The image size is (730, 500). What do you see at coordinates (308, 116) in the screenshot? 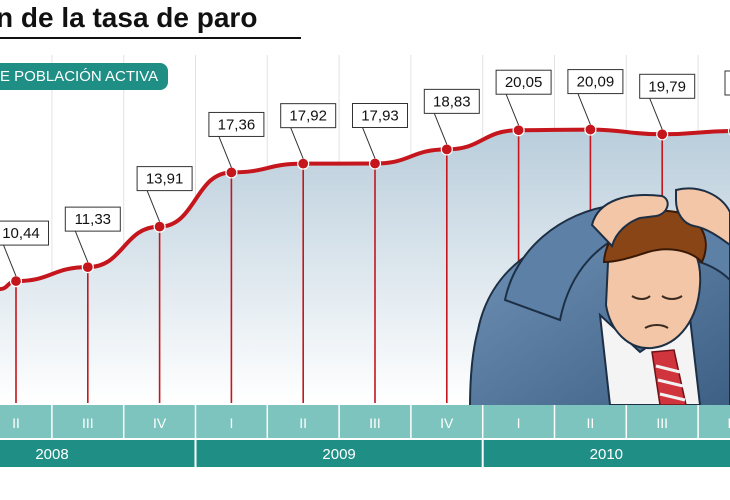
I see `data-label-text: 17,92` at bounding box center [308, 116].